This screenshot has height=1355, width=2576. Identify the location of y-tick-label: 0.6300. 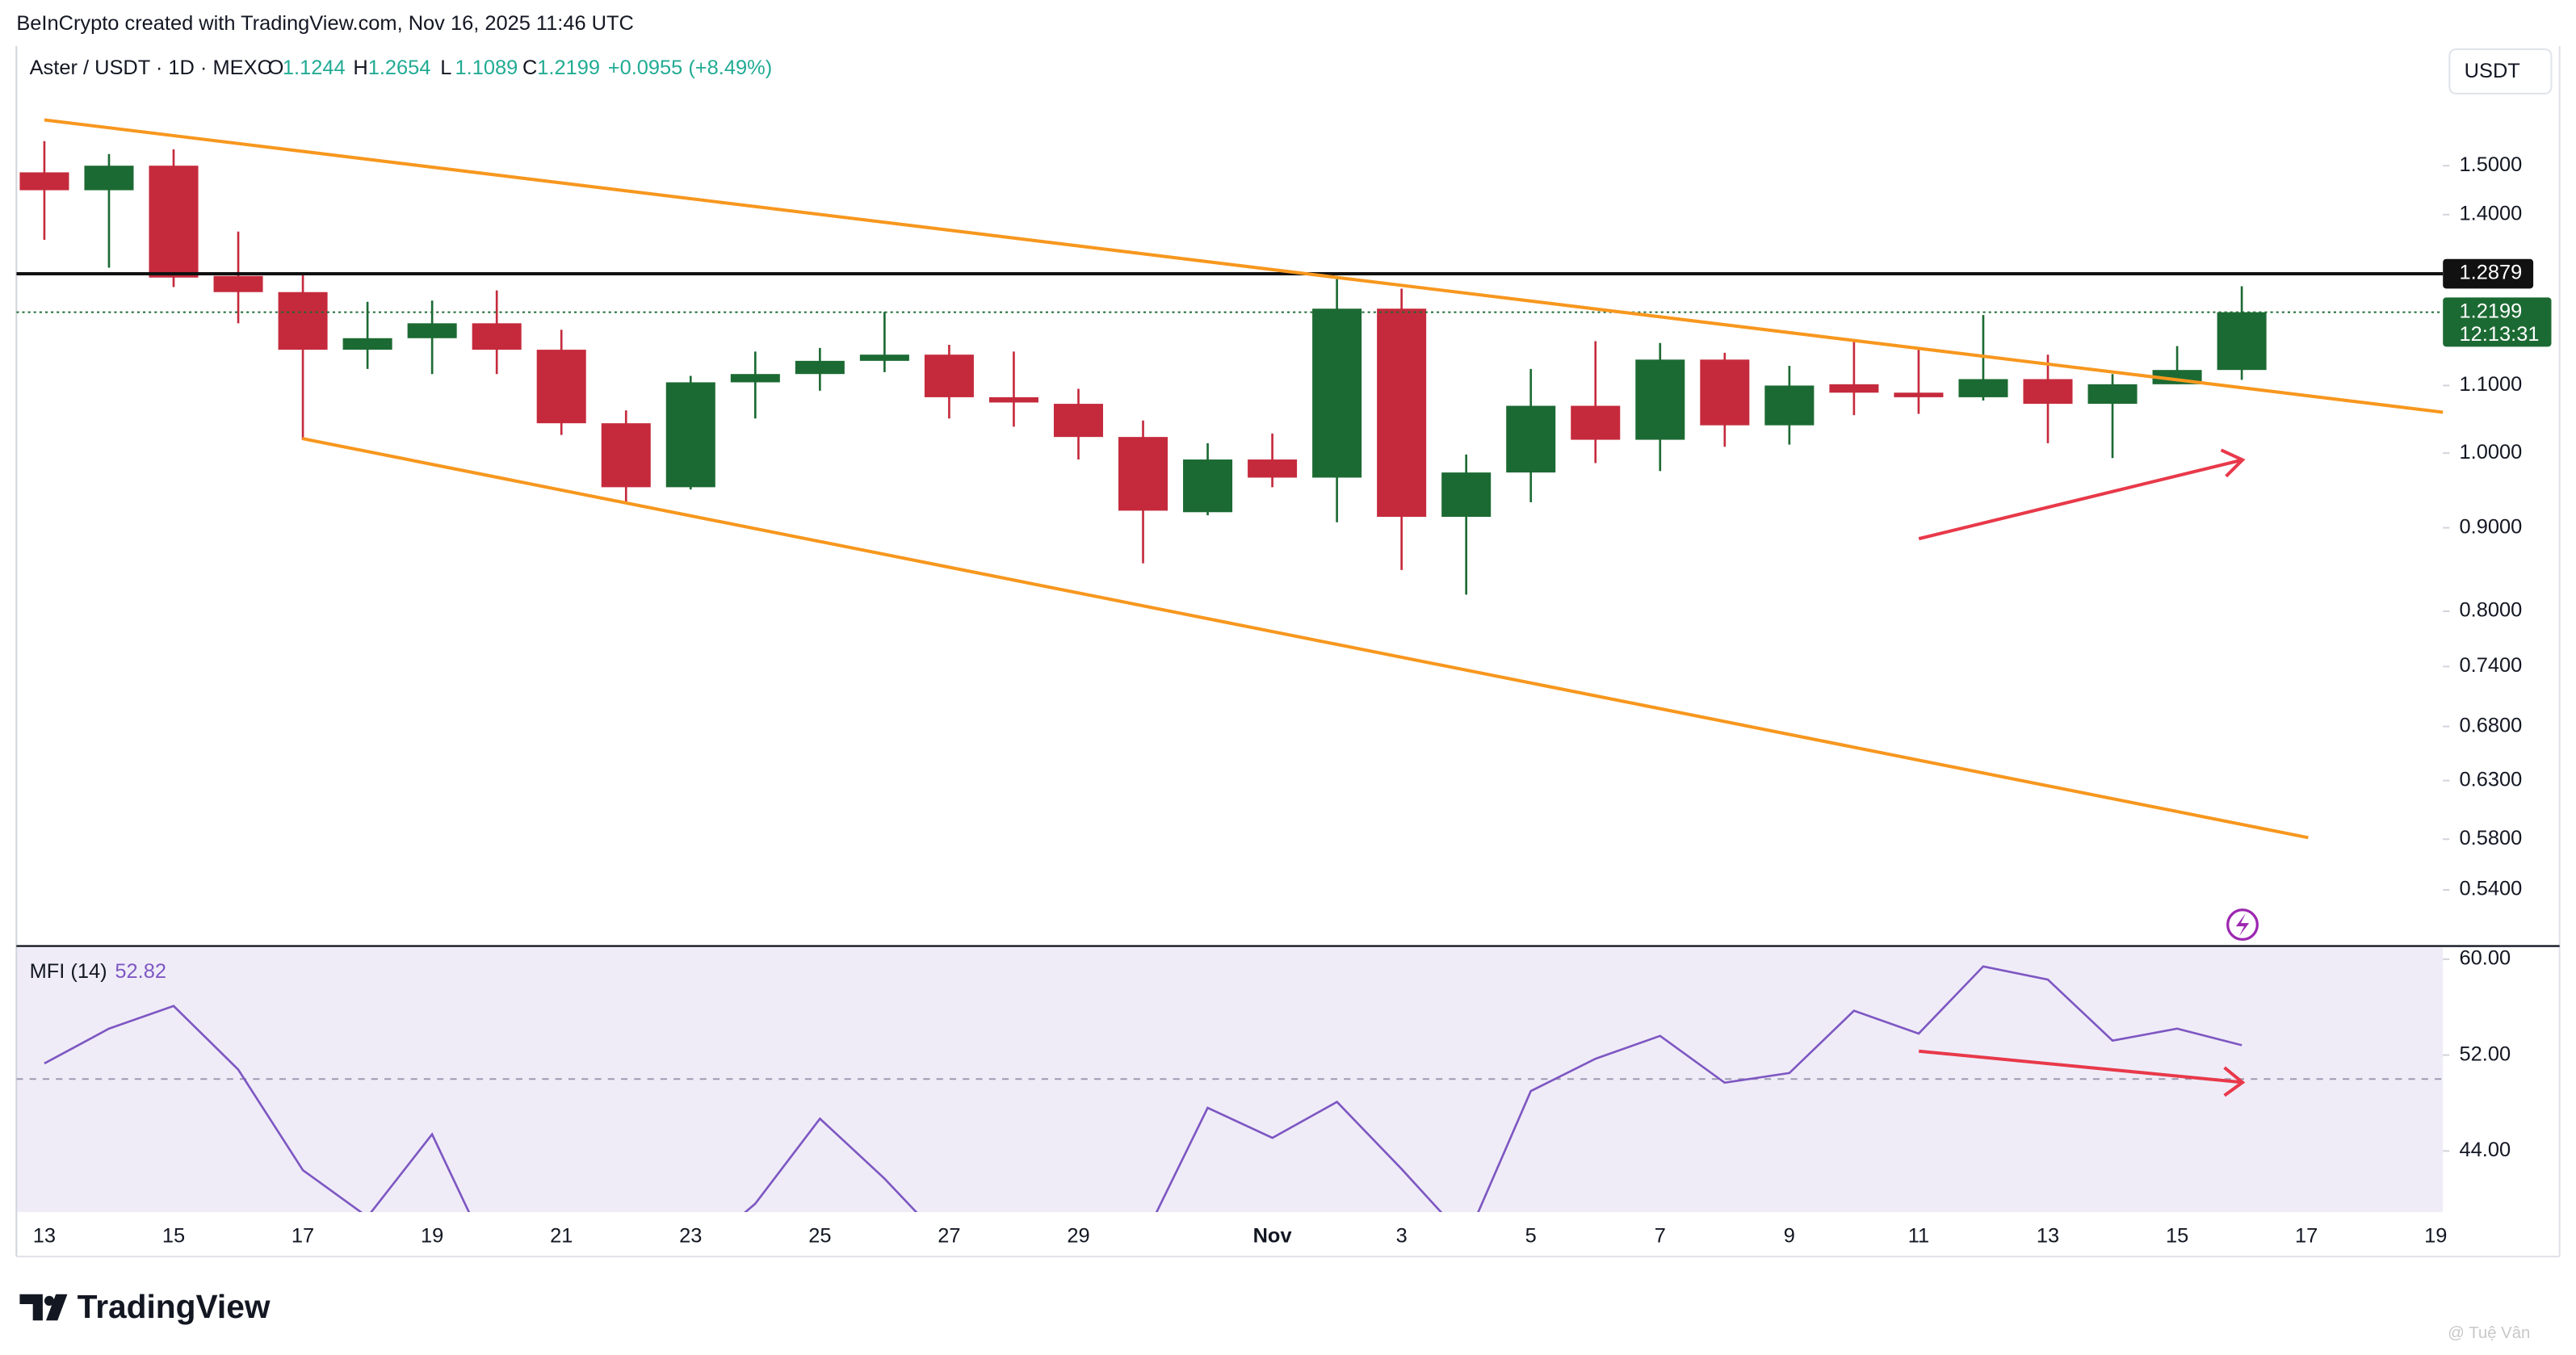
(2491, 779).